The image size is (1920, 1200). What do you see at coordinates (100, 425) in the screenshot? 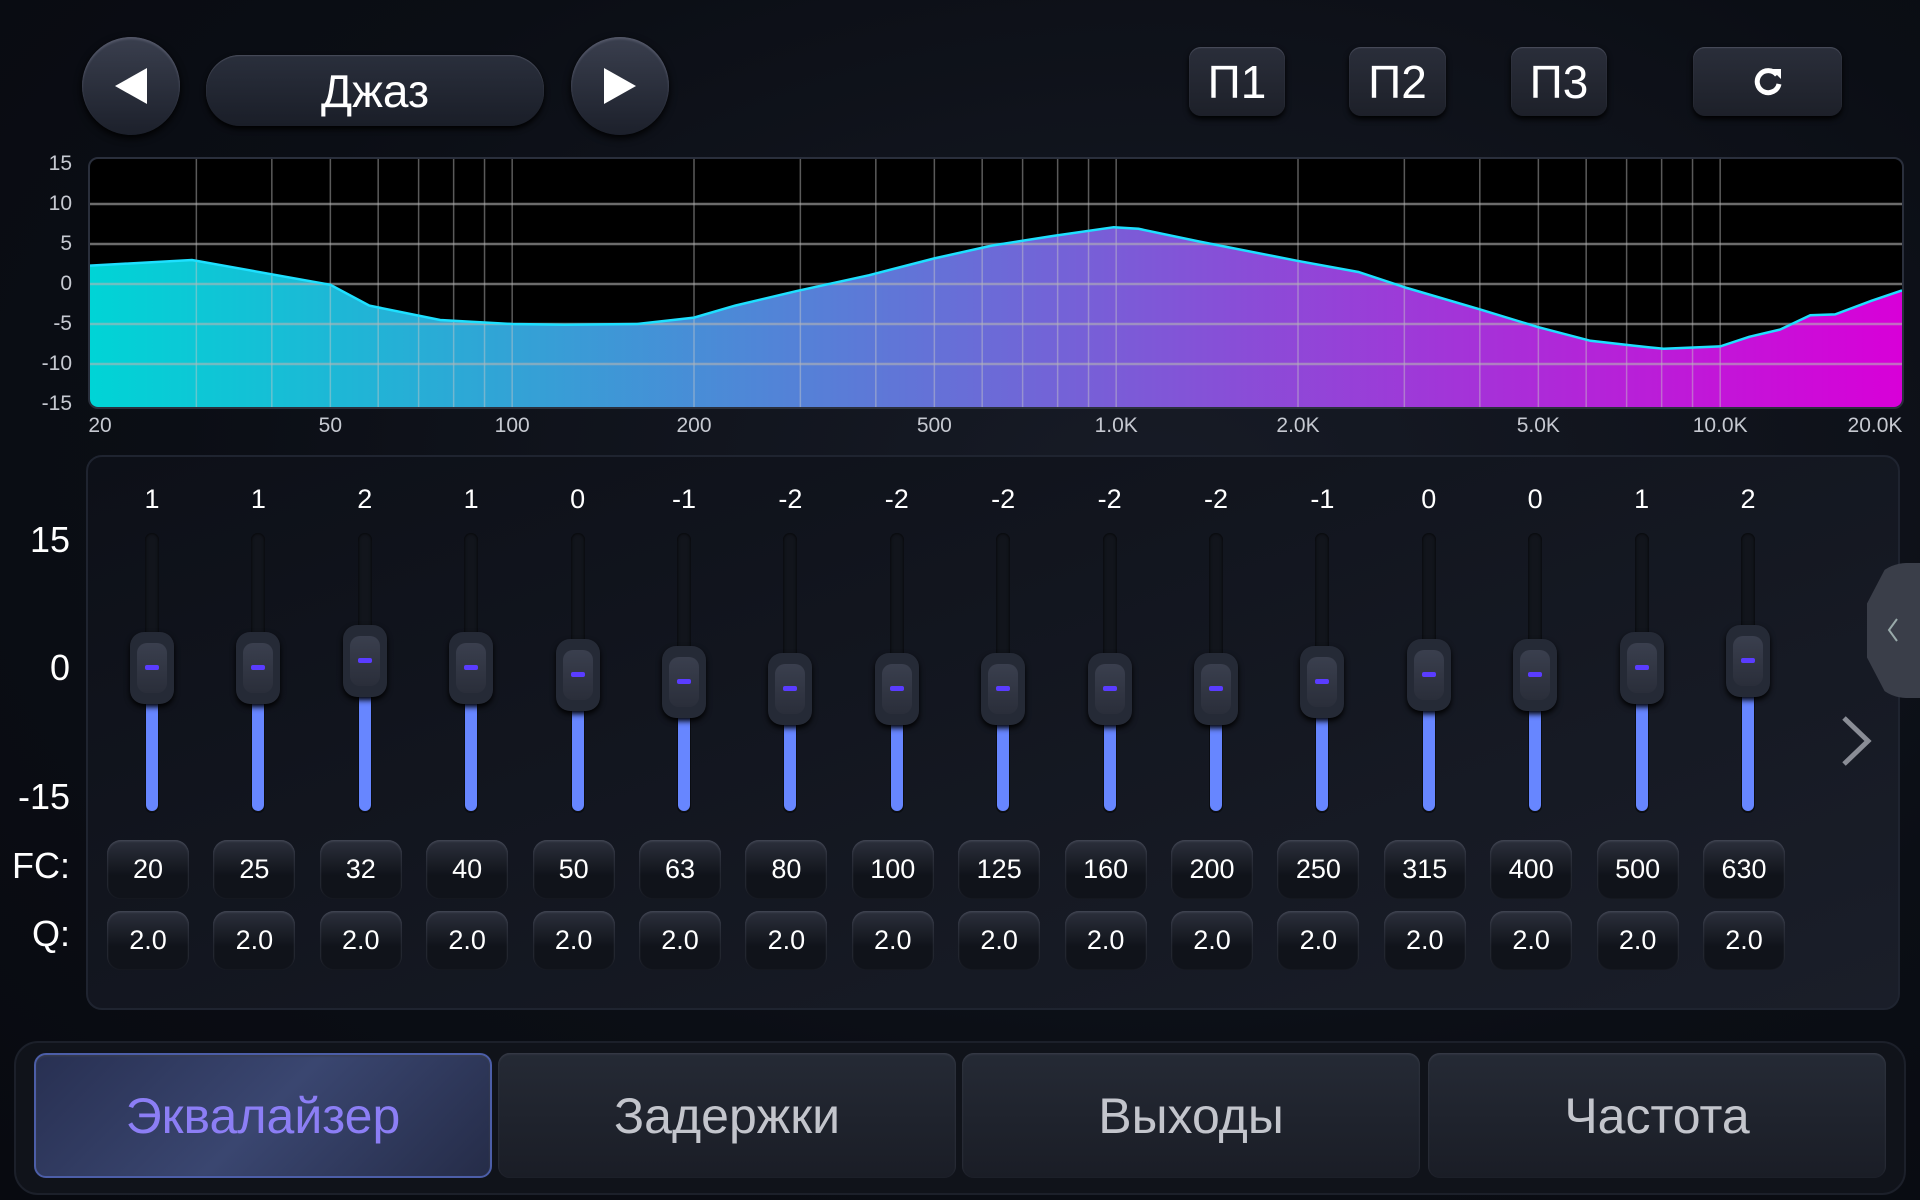
I see `x-tick-label: 20` at bounding box center [100, 425].